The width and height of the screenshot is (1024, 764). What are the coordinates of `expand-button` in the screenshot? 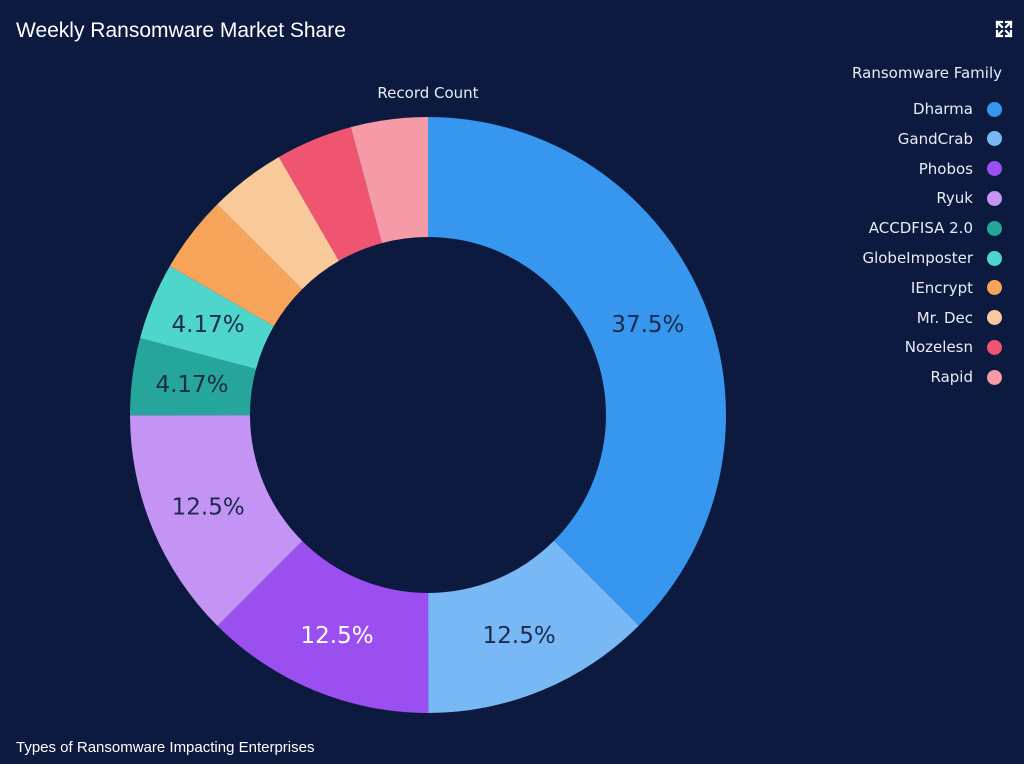 It's located at (1004, 29).